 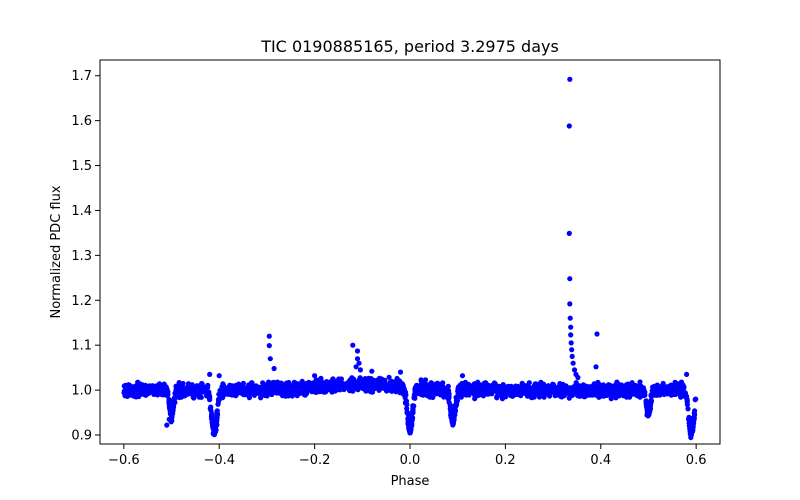 I want to click on y-tick-label: 1.5, so click(x=81, y=166).